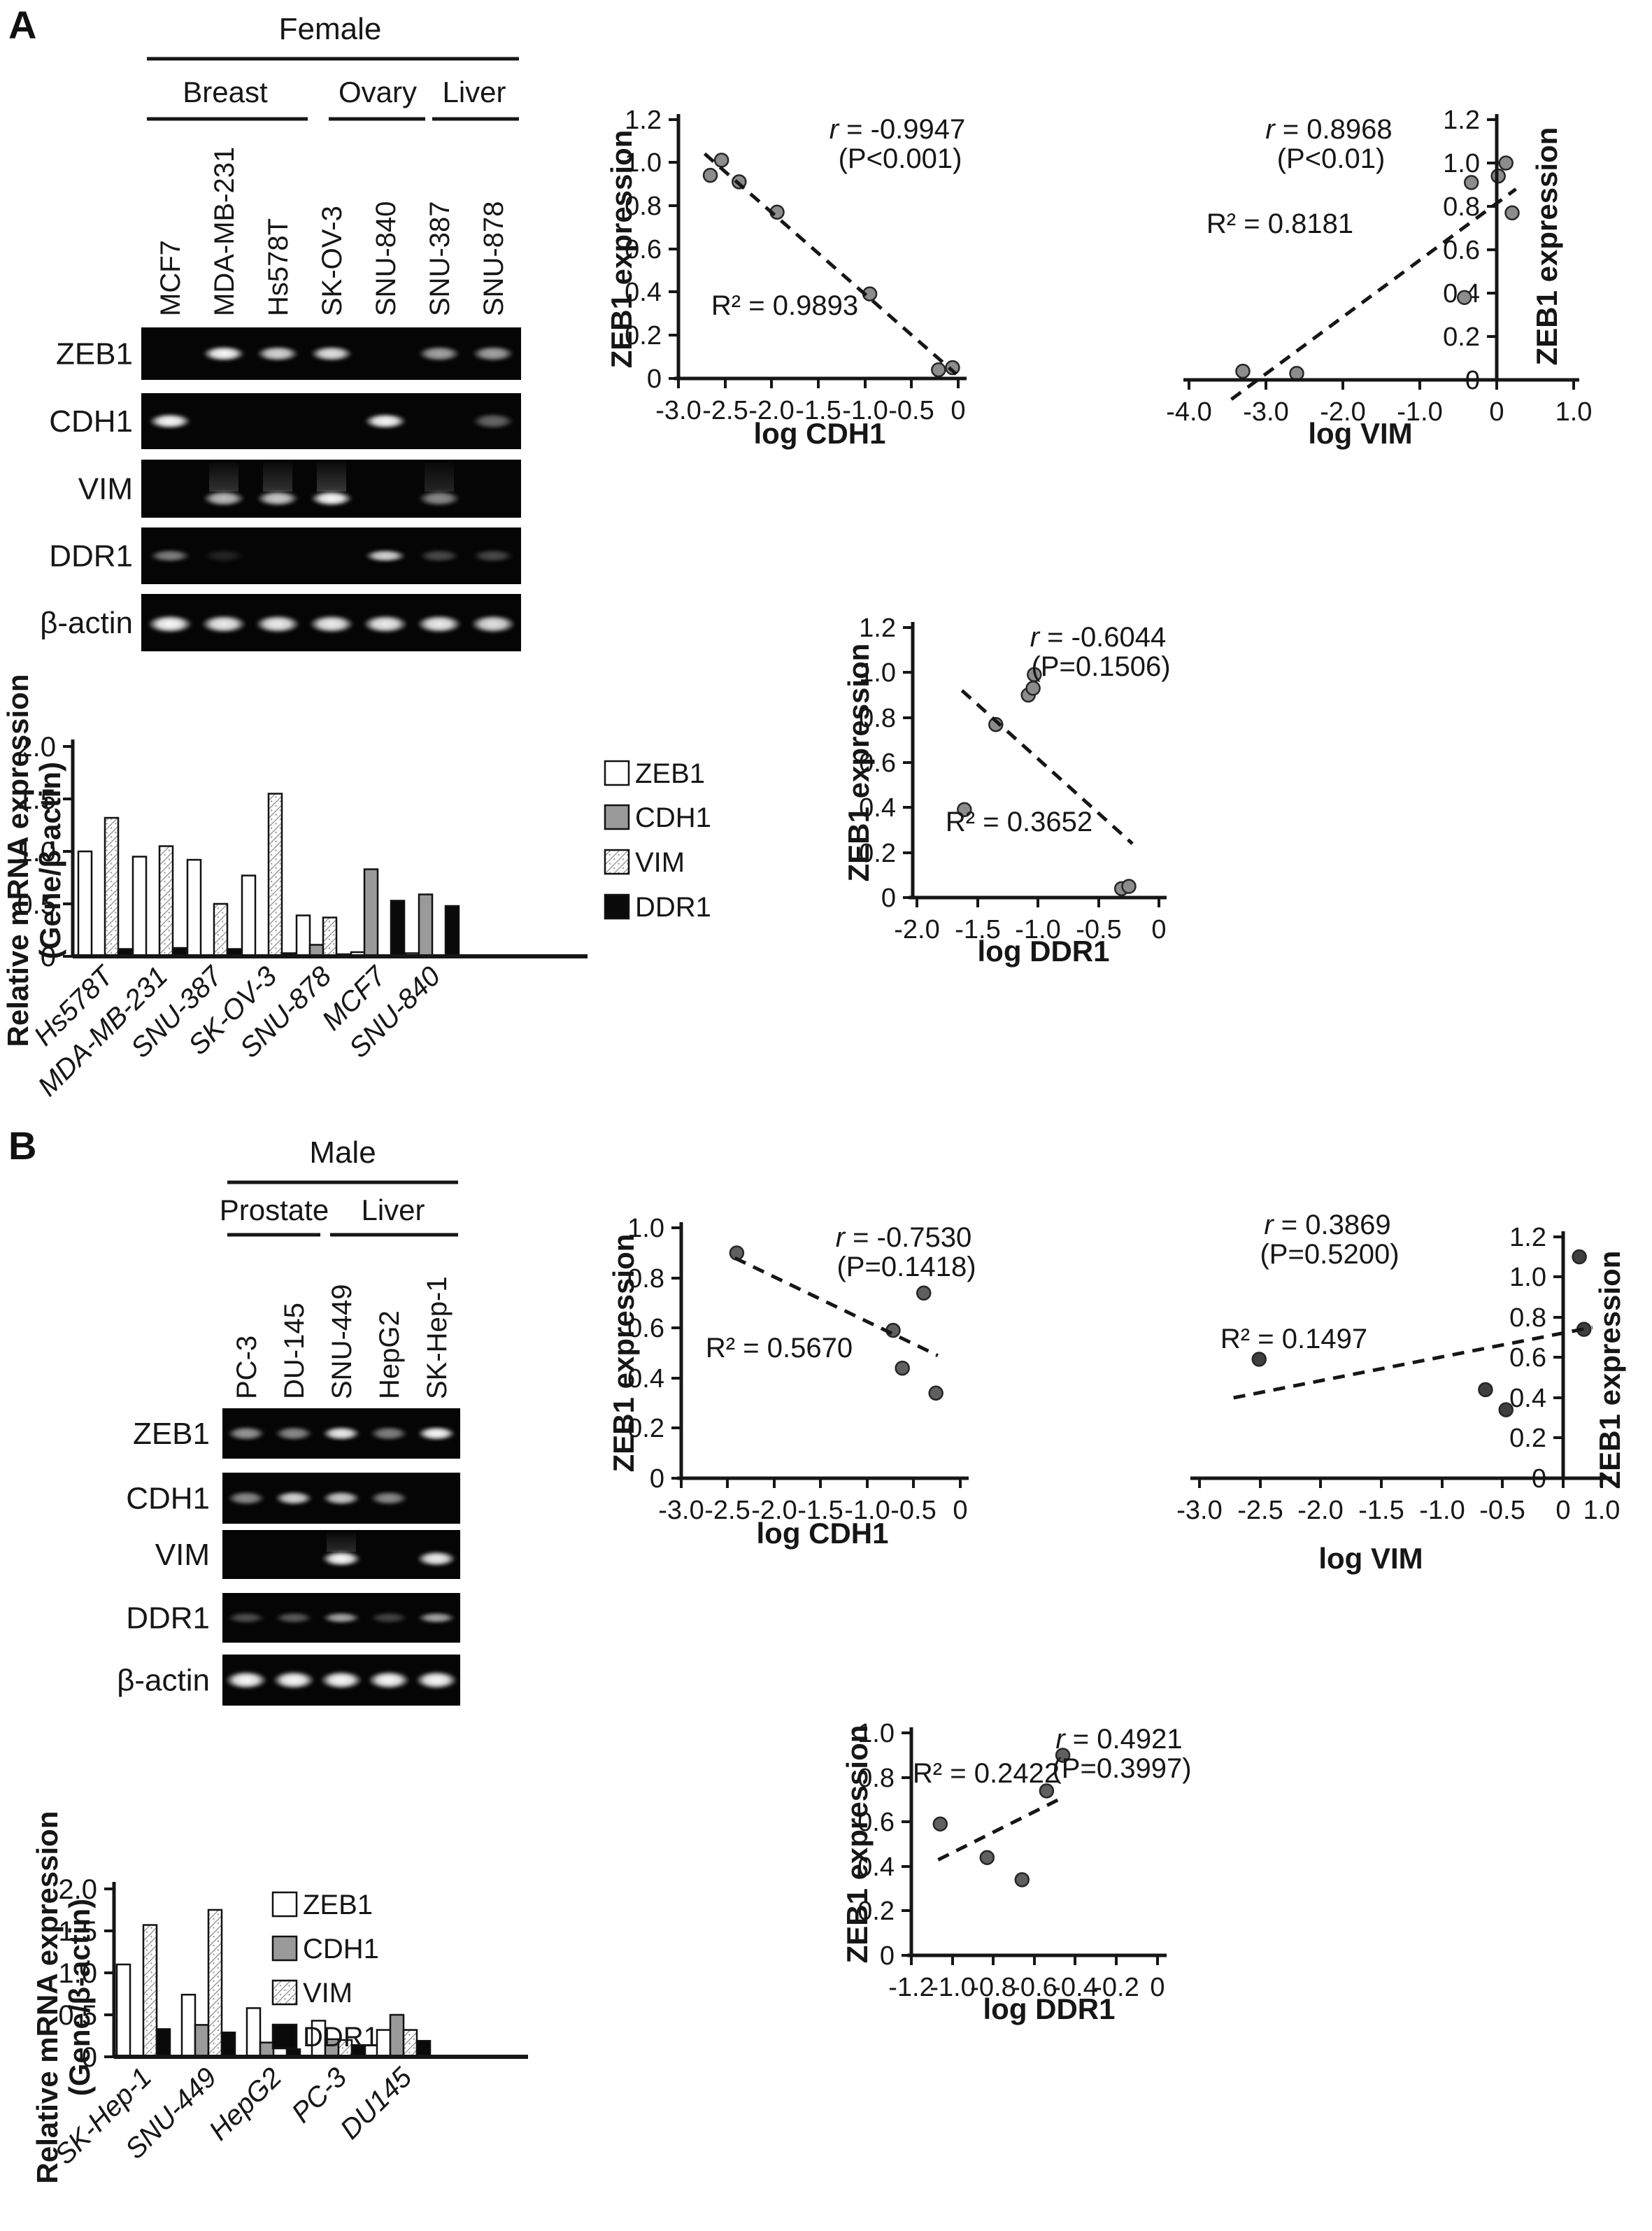 Image resolution: width=1652 pixels, height=2231 pixels. Describe the element at coordinates (911, 1987) in the screenshot. I see `x-tick-label: -1.2` at that location.